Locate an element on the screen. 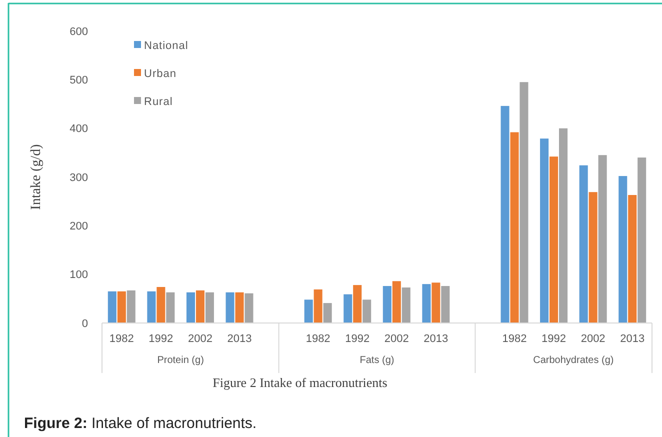  legend-label: Urban is located at coordinates (160, 74).